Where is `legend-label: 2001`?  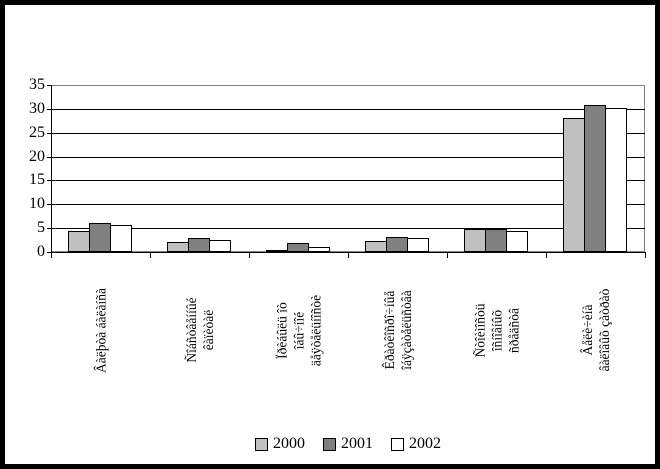
legend-label: 2001 is located at coordinates (357, 443).